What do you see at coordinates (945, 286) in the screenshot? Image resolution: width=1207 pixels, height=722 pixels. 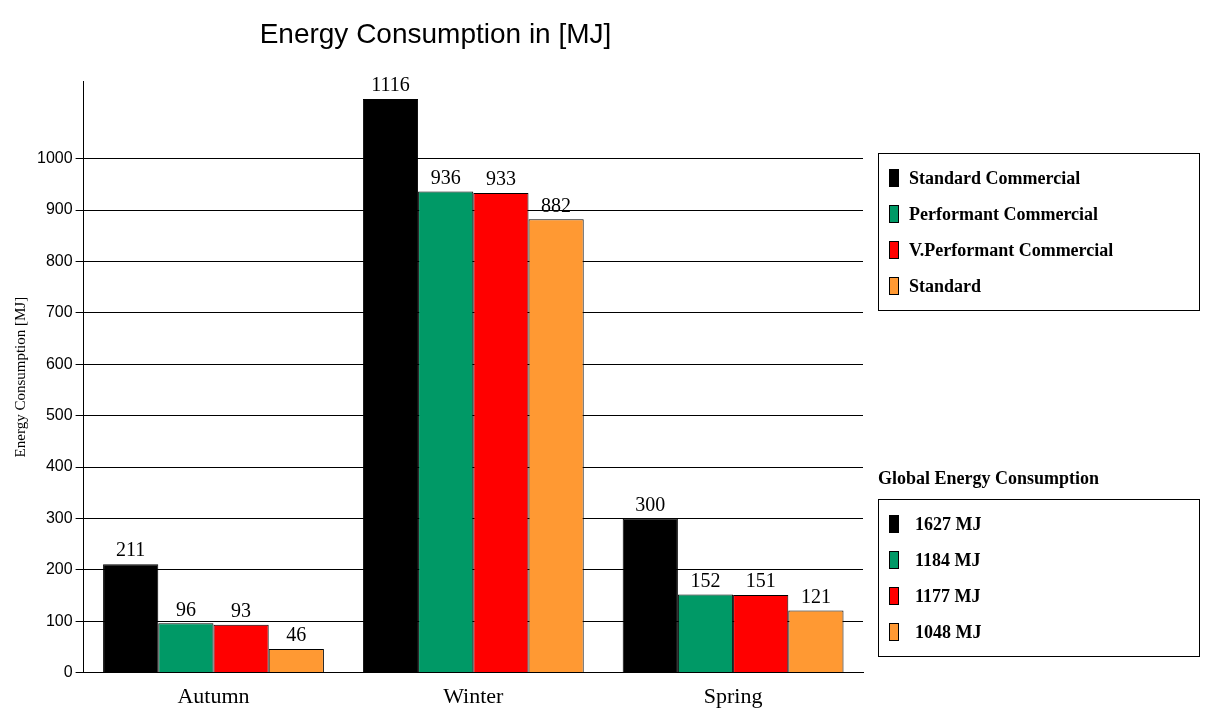 I see `legend-label: Standard` at bounding box center [945, 286].